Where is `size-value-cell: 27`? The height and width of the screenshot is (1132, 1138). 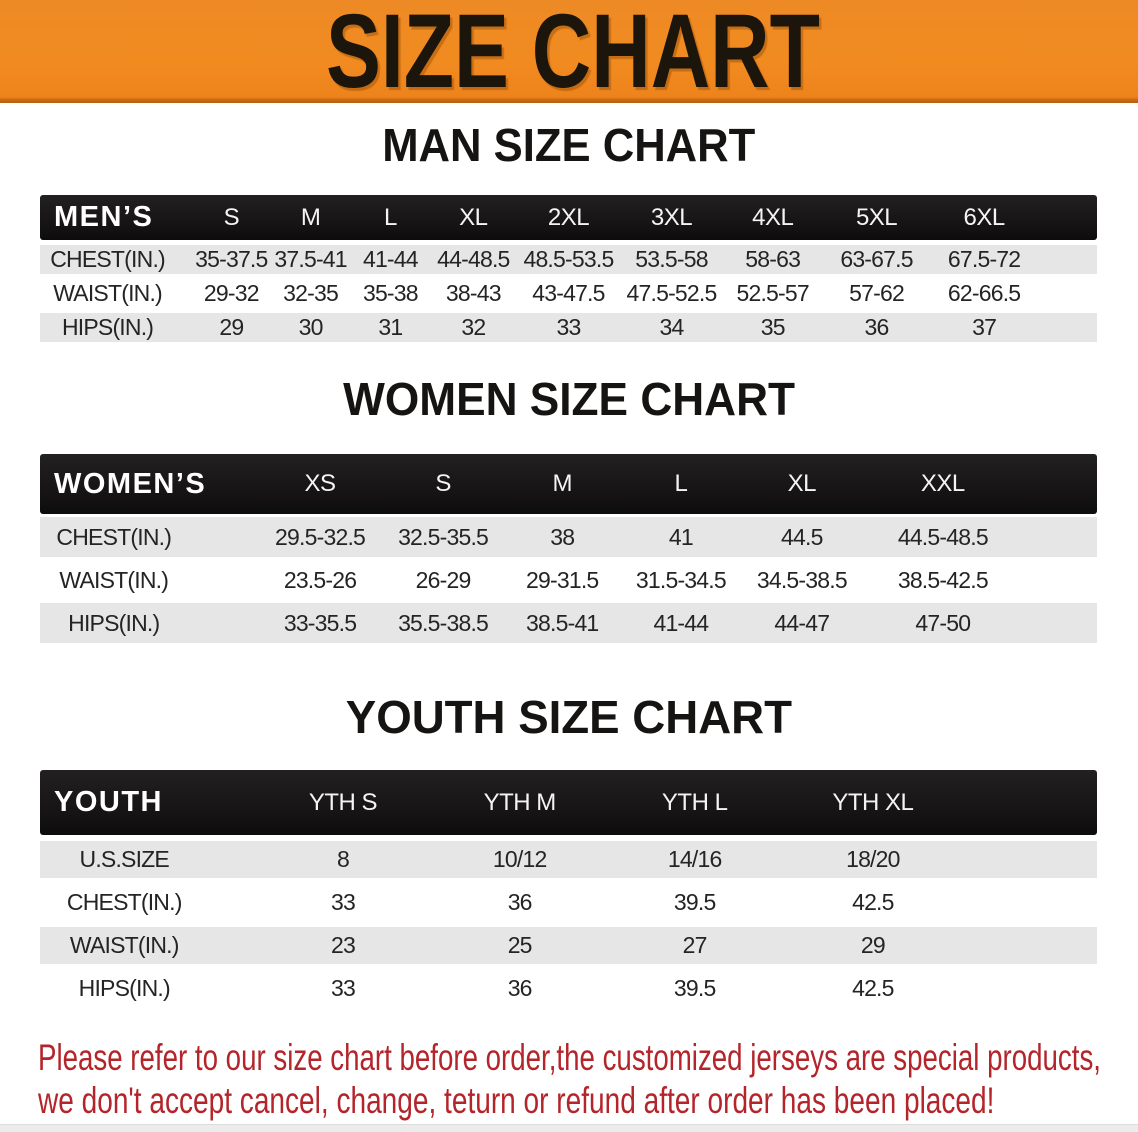 size-value-cell: 27 is located at coordinates (694, 945).